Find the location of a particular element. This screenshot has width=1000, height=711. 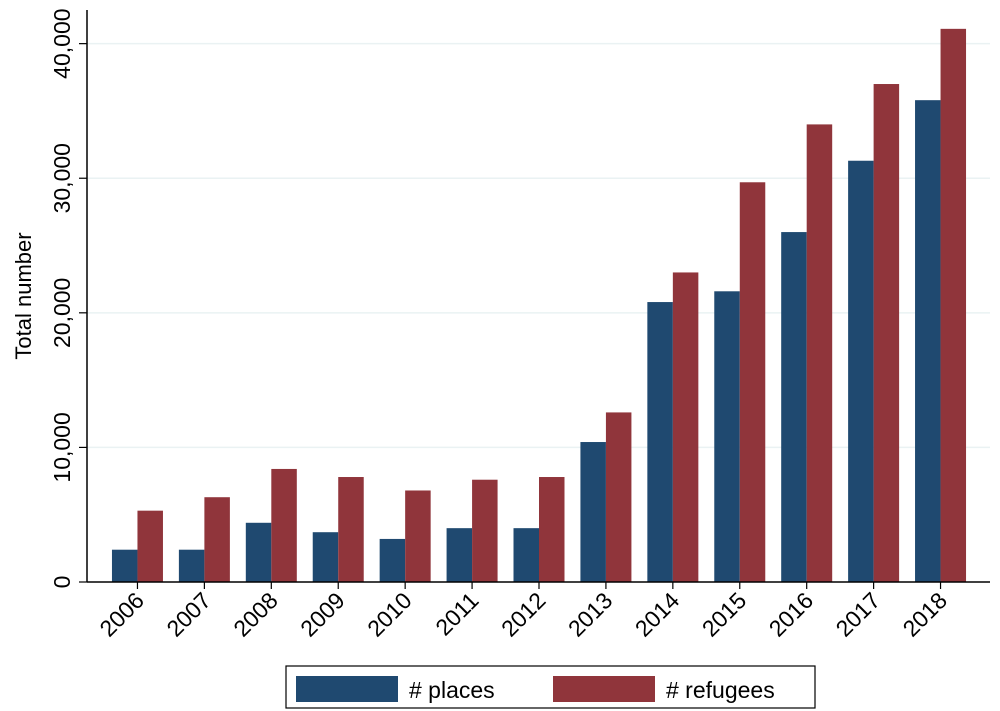

bar-places-2011 is located at coordinates (459, 555).